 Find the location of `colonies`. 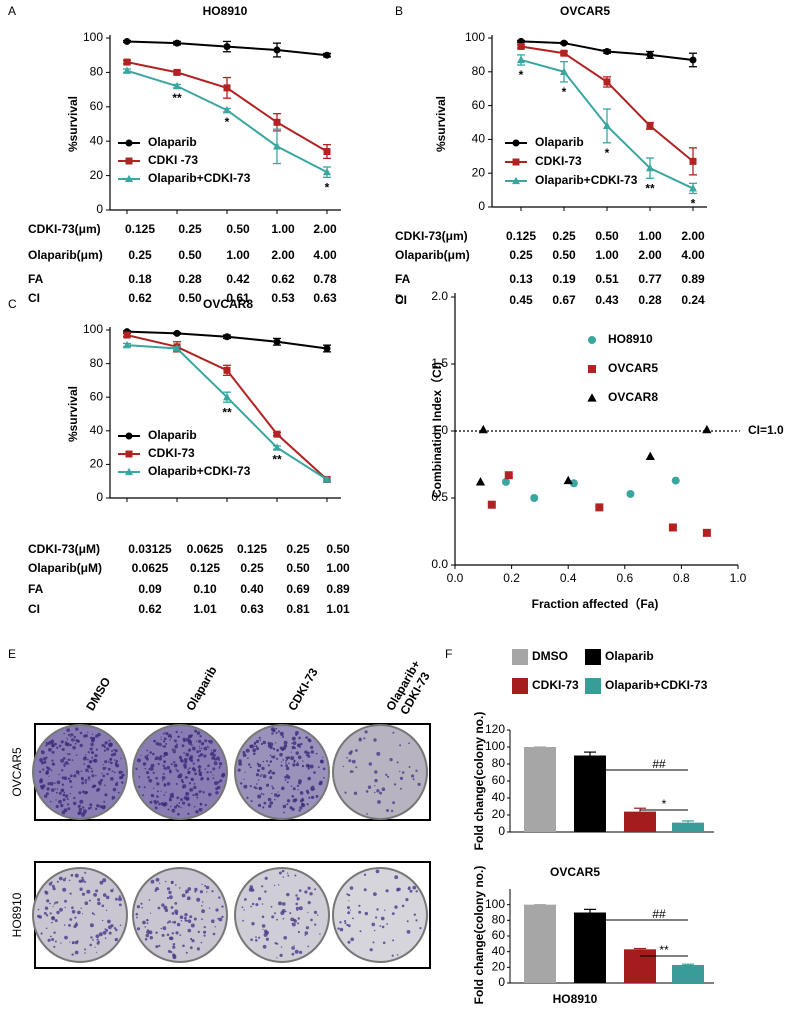

colonies is located at coordinates (79, 913).